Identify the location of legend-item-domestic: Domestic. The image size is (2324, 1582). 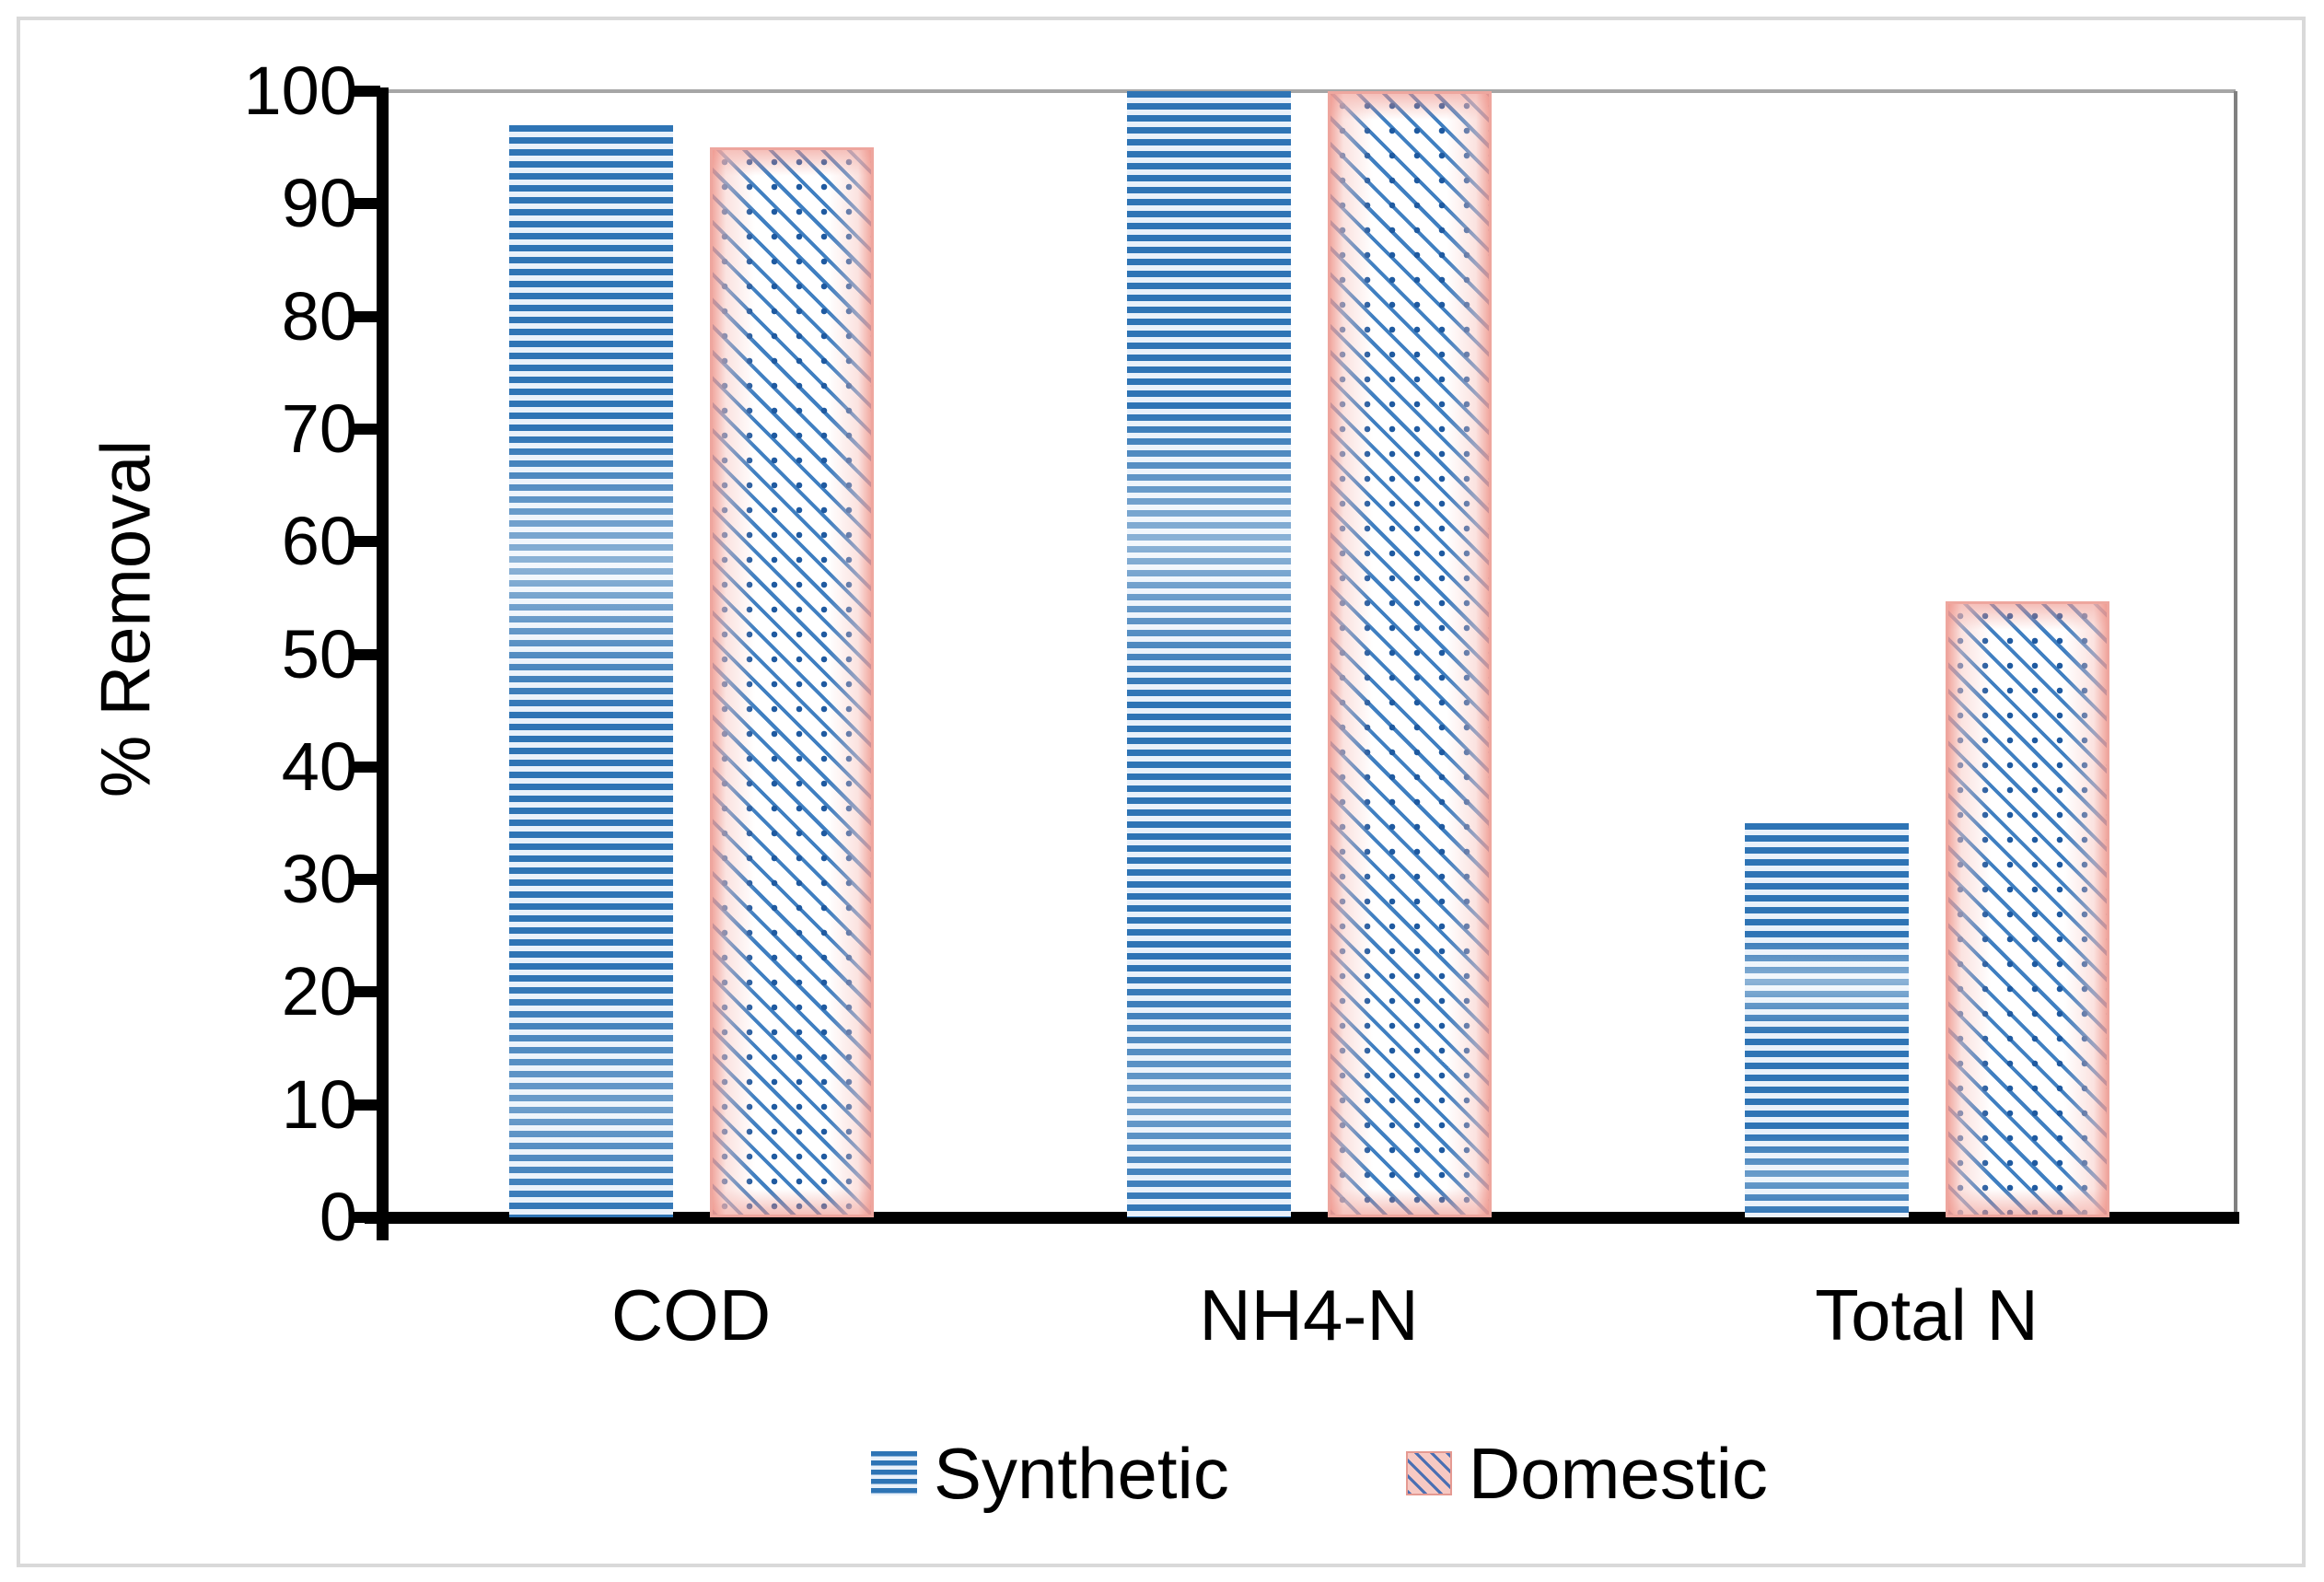
(1587, 1473).